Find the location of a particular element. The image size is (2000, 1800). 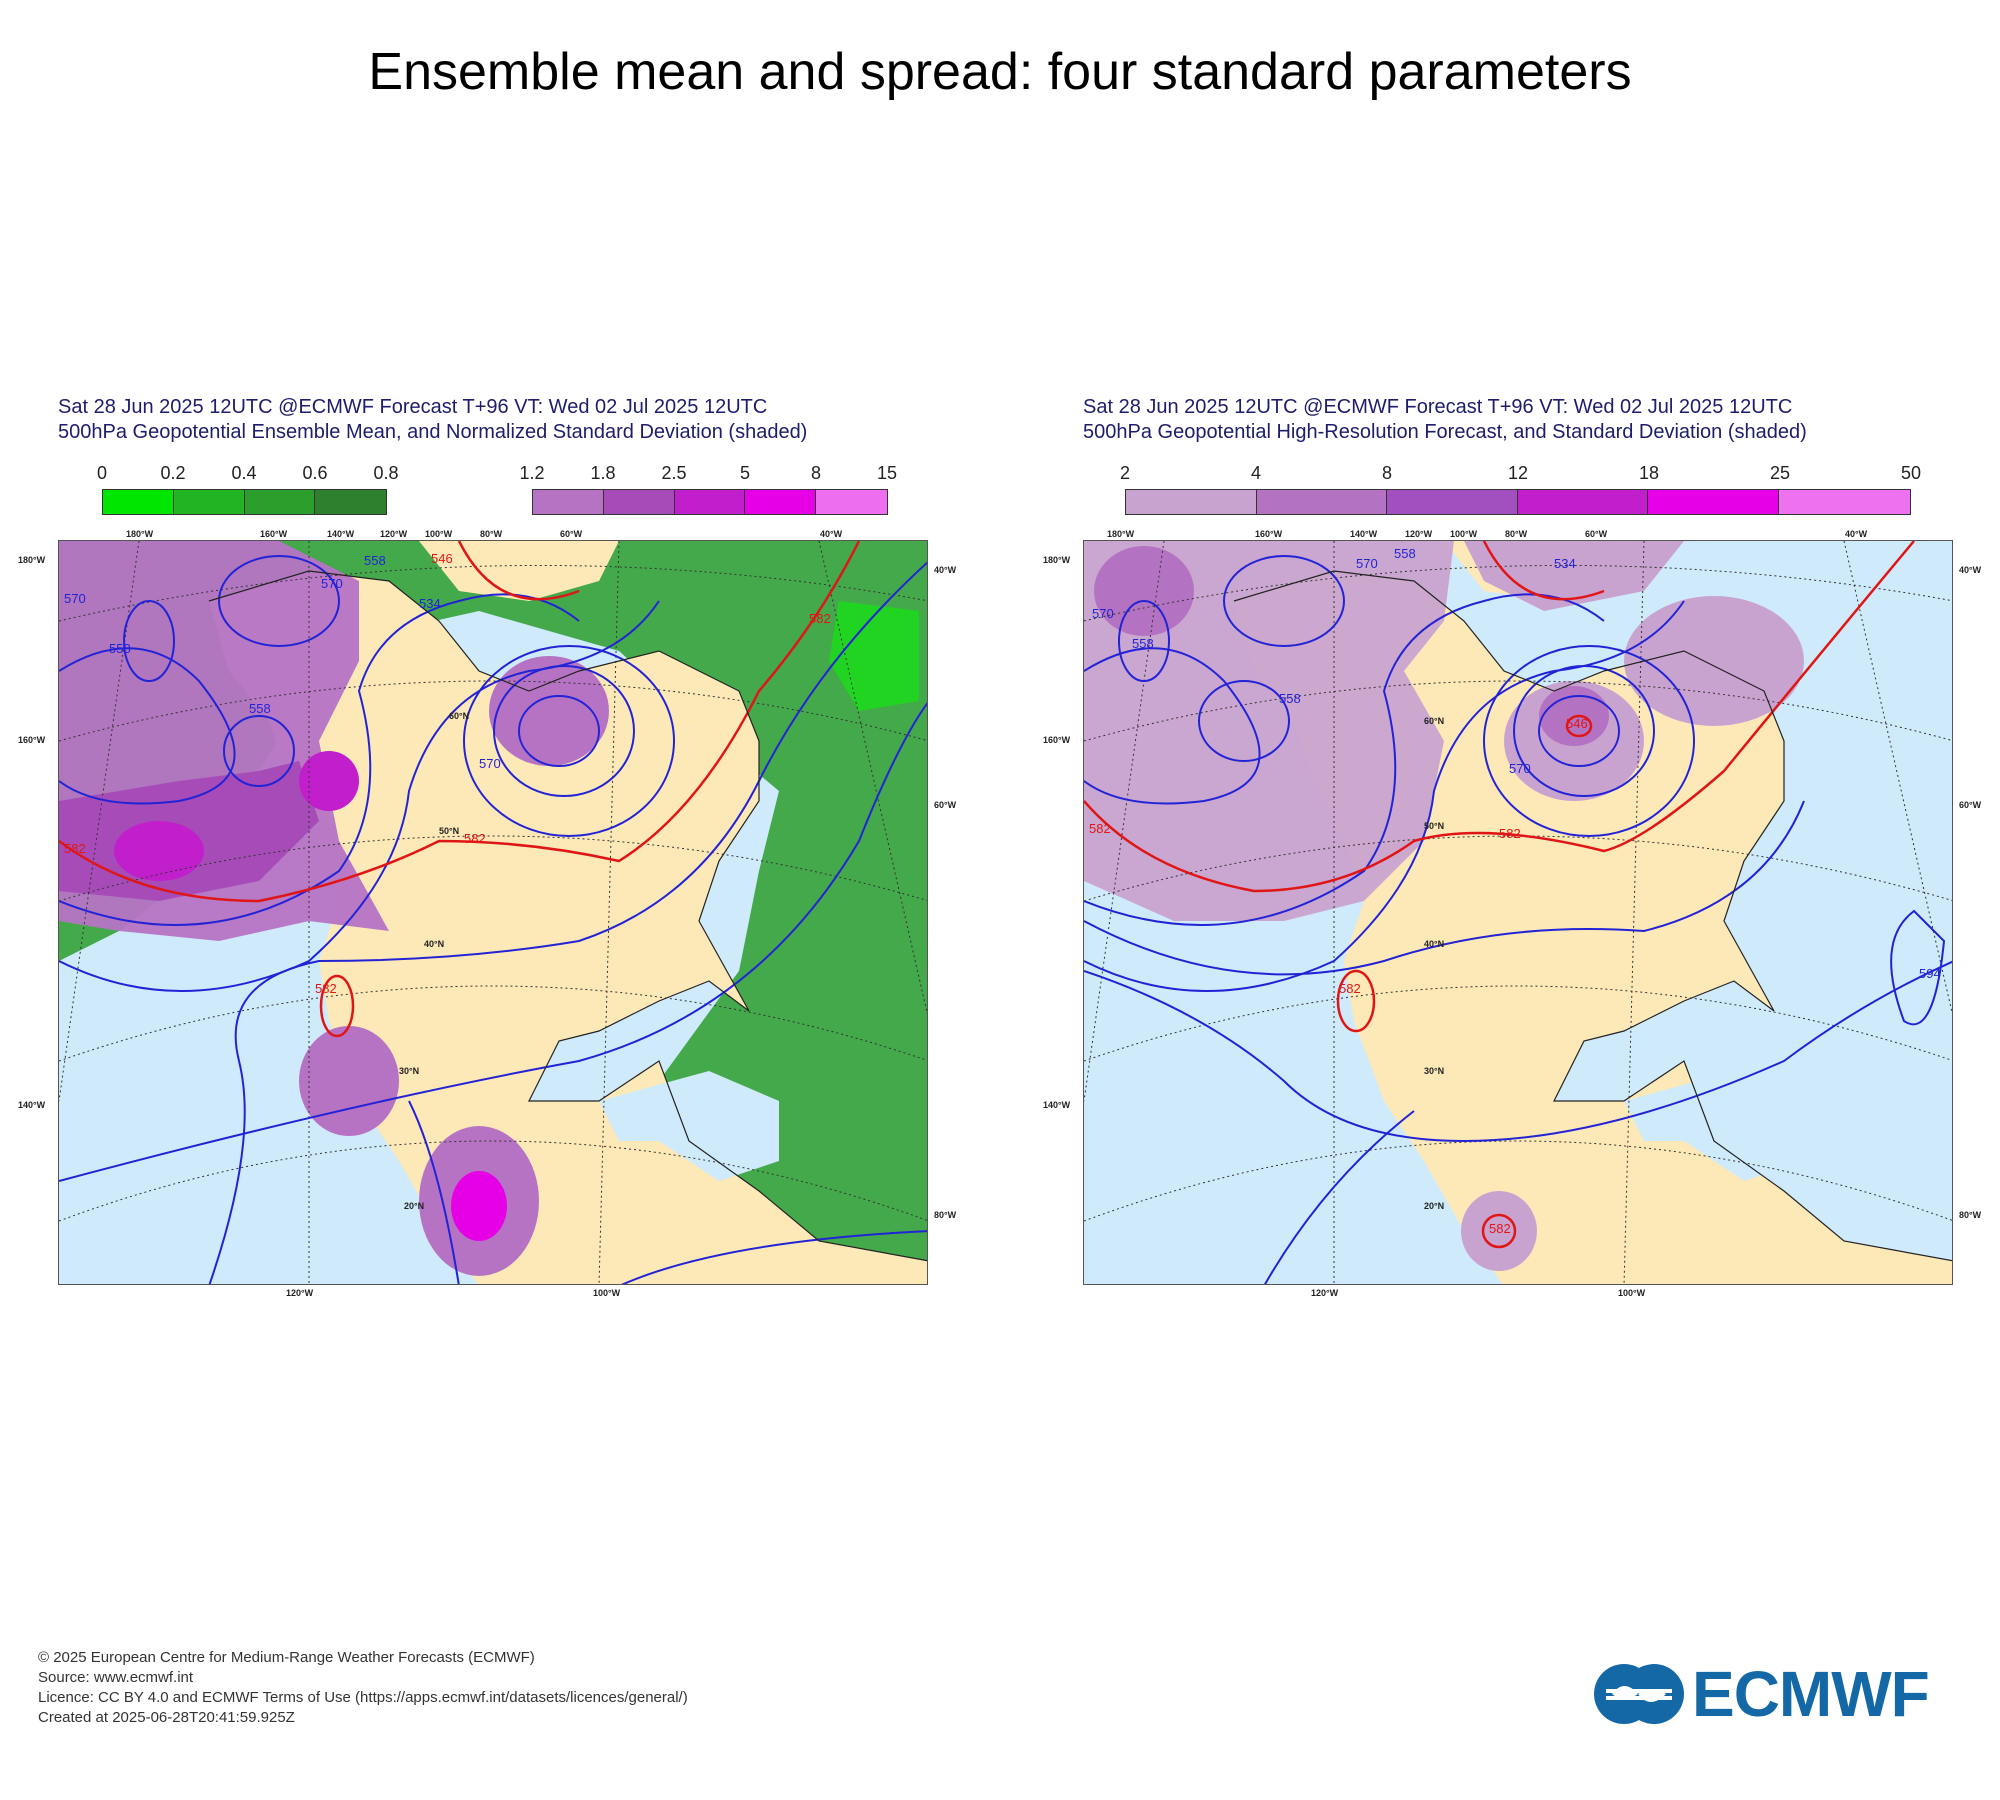

lat-label: 20°N is located at coordinates (414, 1206).